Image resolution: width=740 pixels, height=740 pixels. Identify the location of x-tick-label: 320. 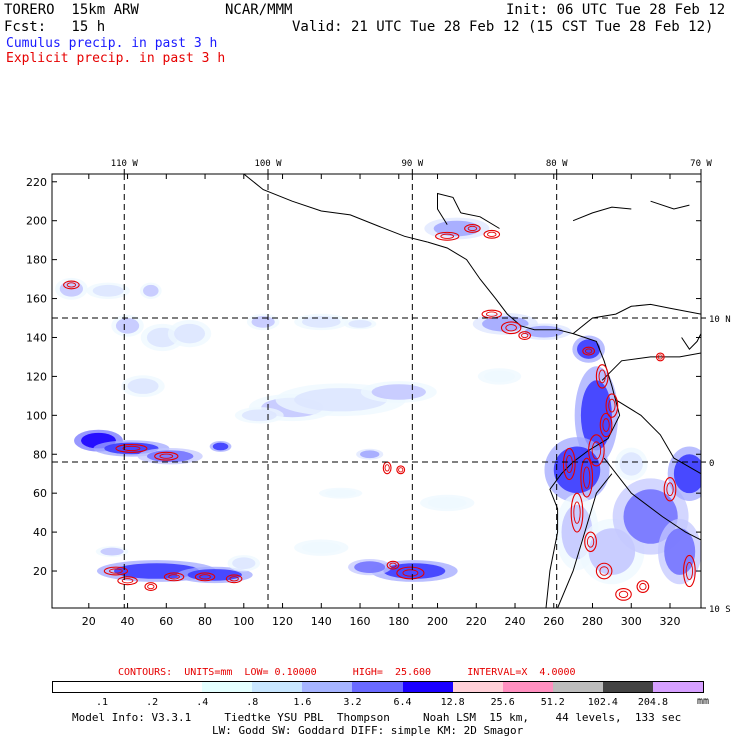
(670, 621).